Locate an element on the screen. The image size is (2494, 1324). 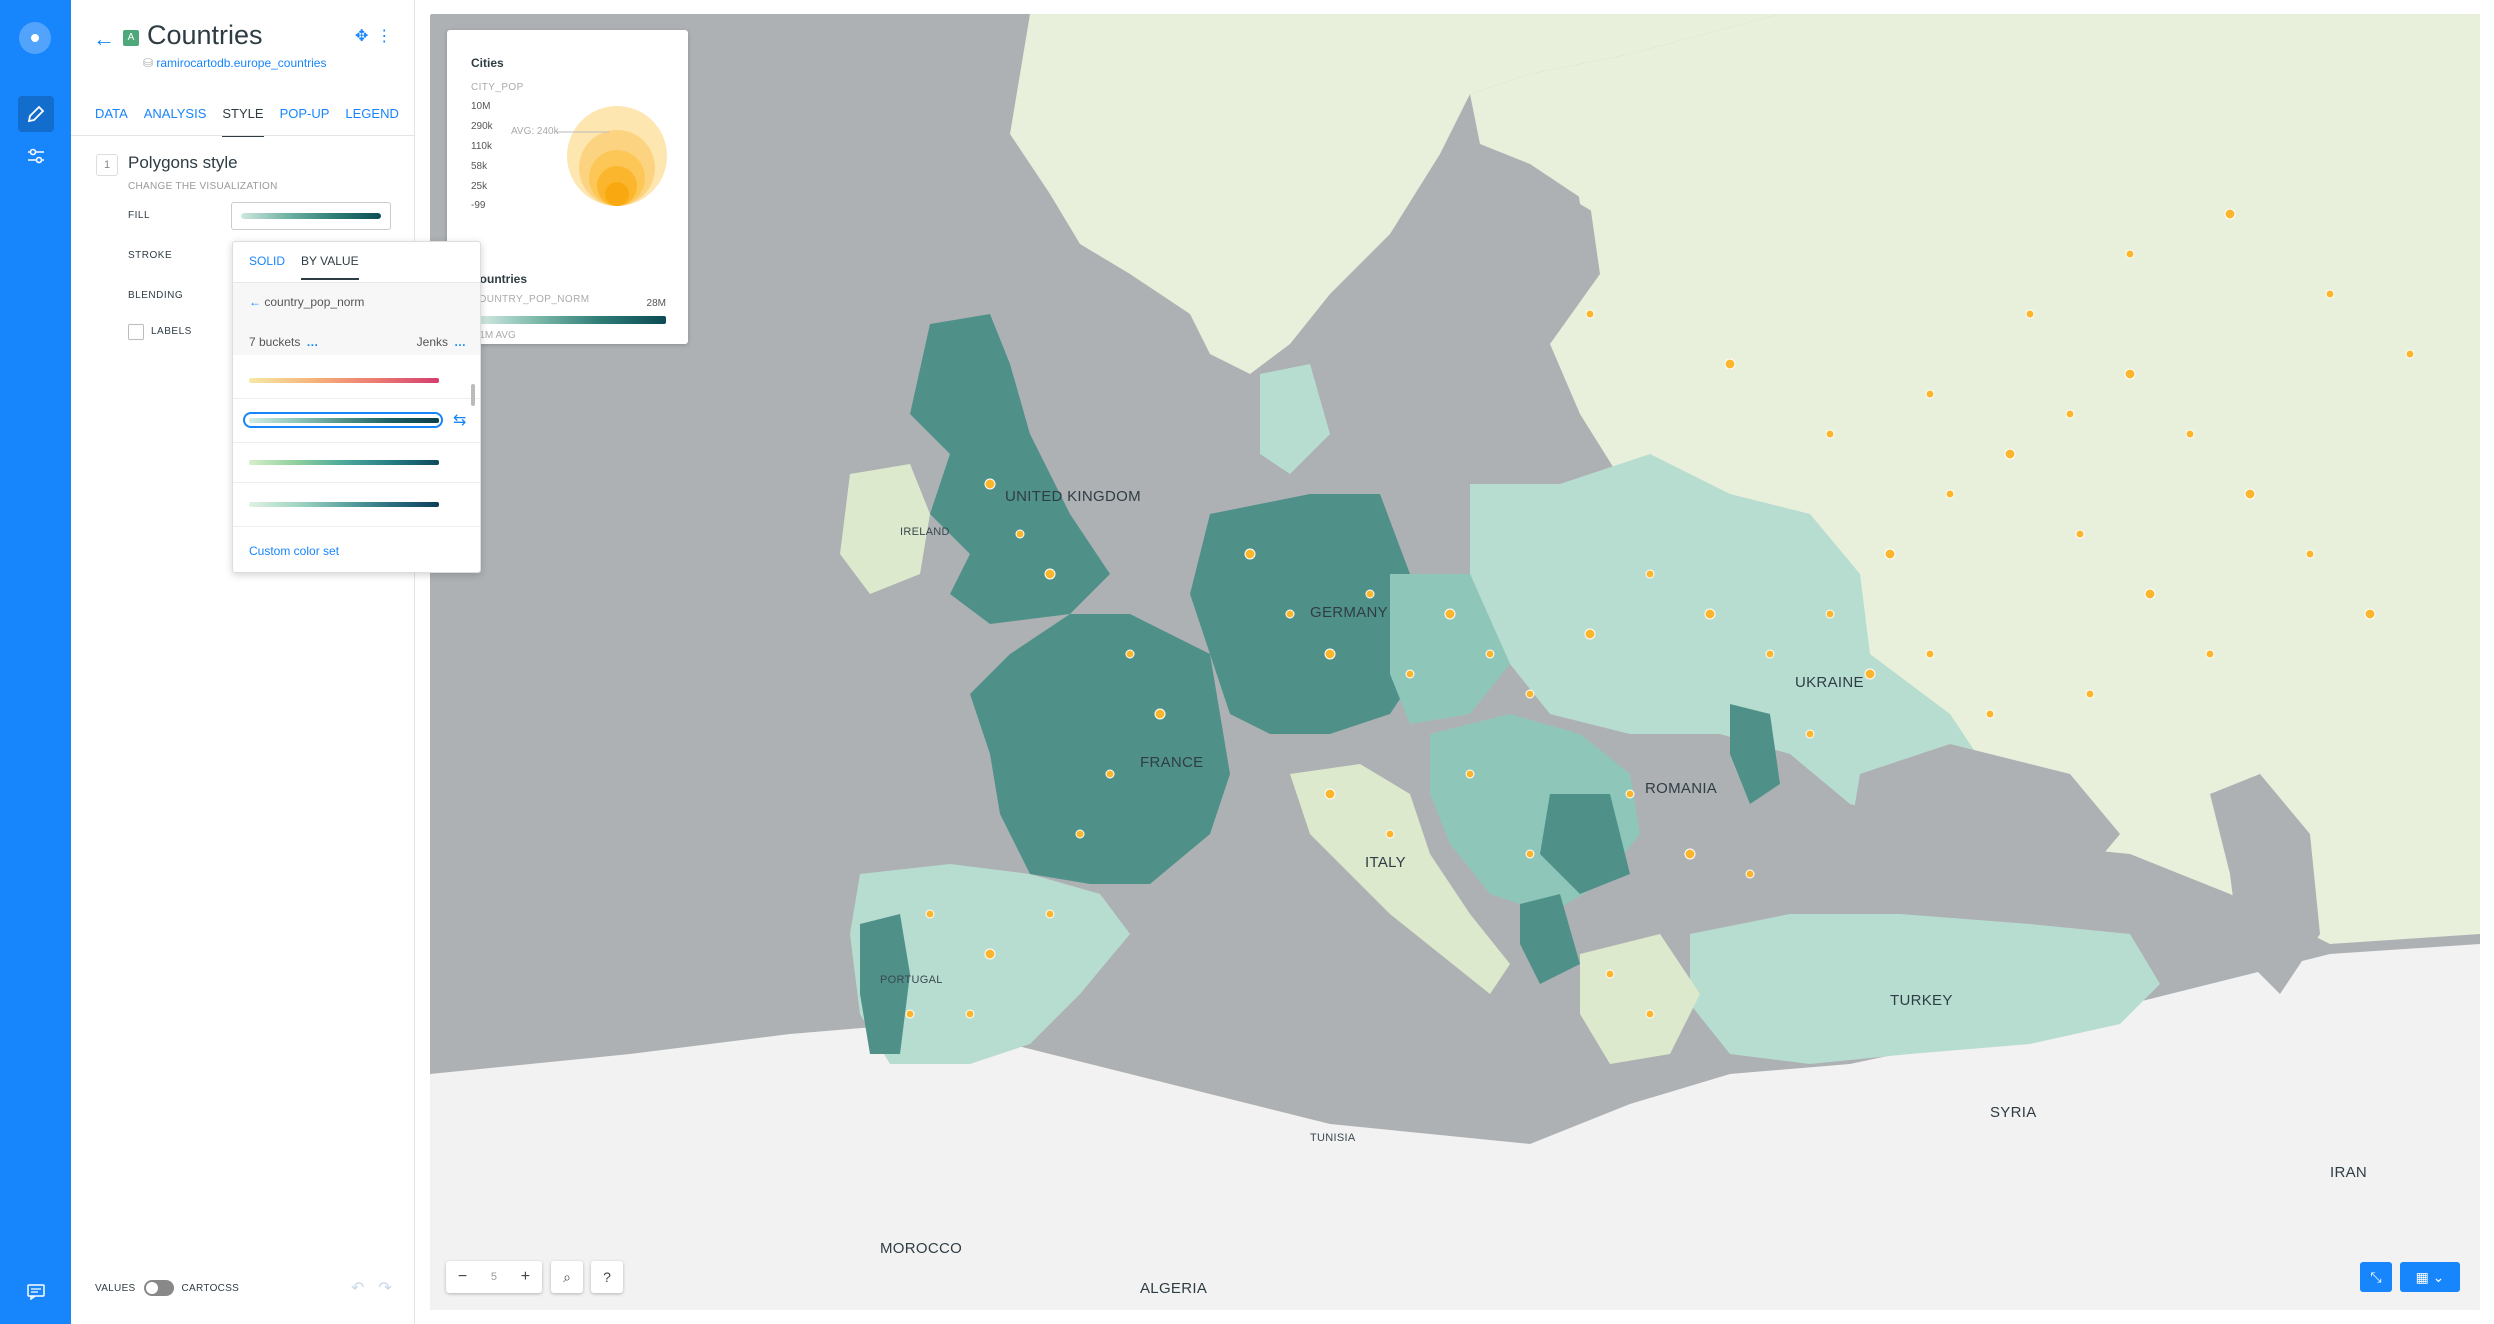
country-portugal is located at coordinates (885, 984).